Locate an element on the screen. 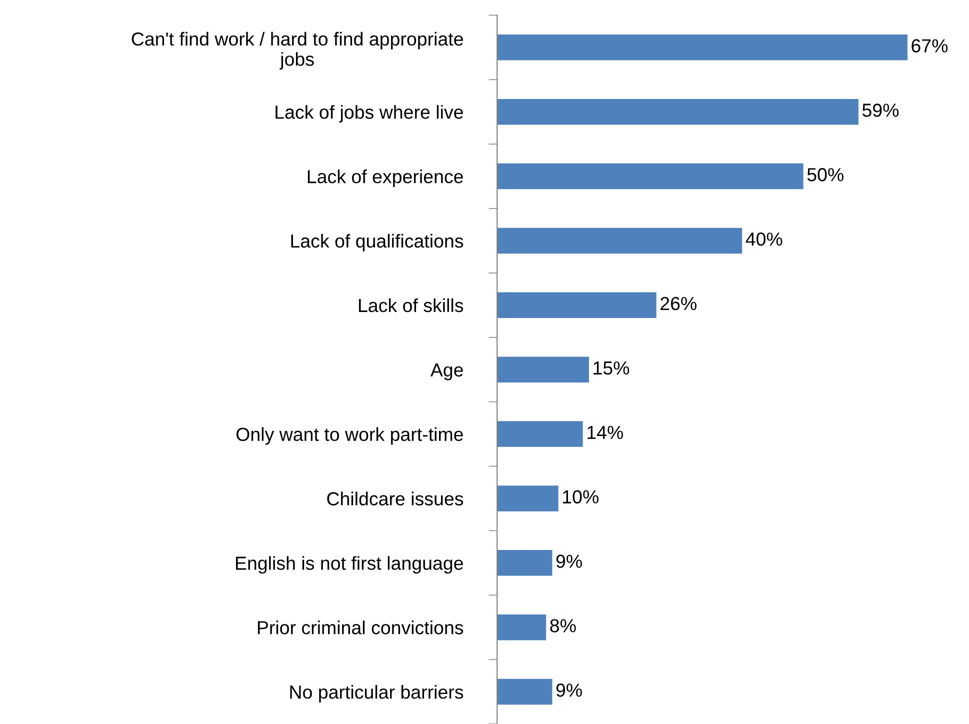 Image resolution: width=969 pixels, height=724 pixels. y-tick-label: Age is located at coordinates (446, 371).